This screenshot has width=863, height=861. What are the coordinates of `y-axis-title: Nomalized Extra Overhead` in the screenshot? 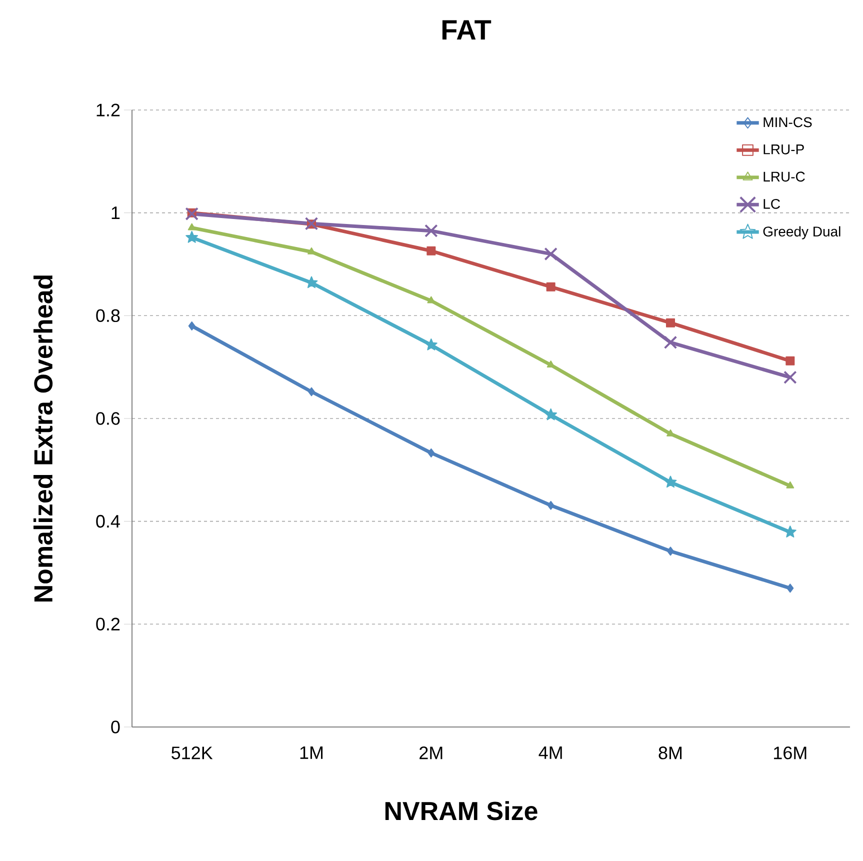 It's located at (43, 439).